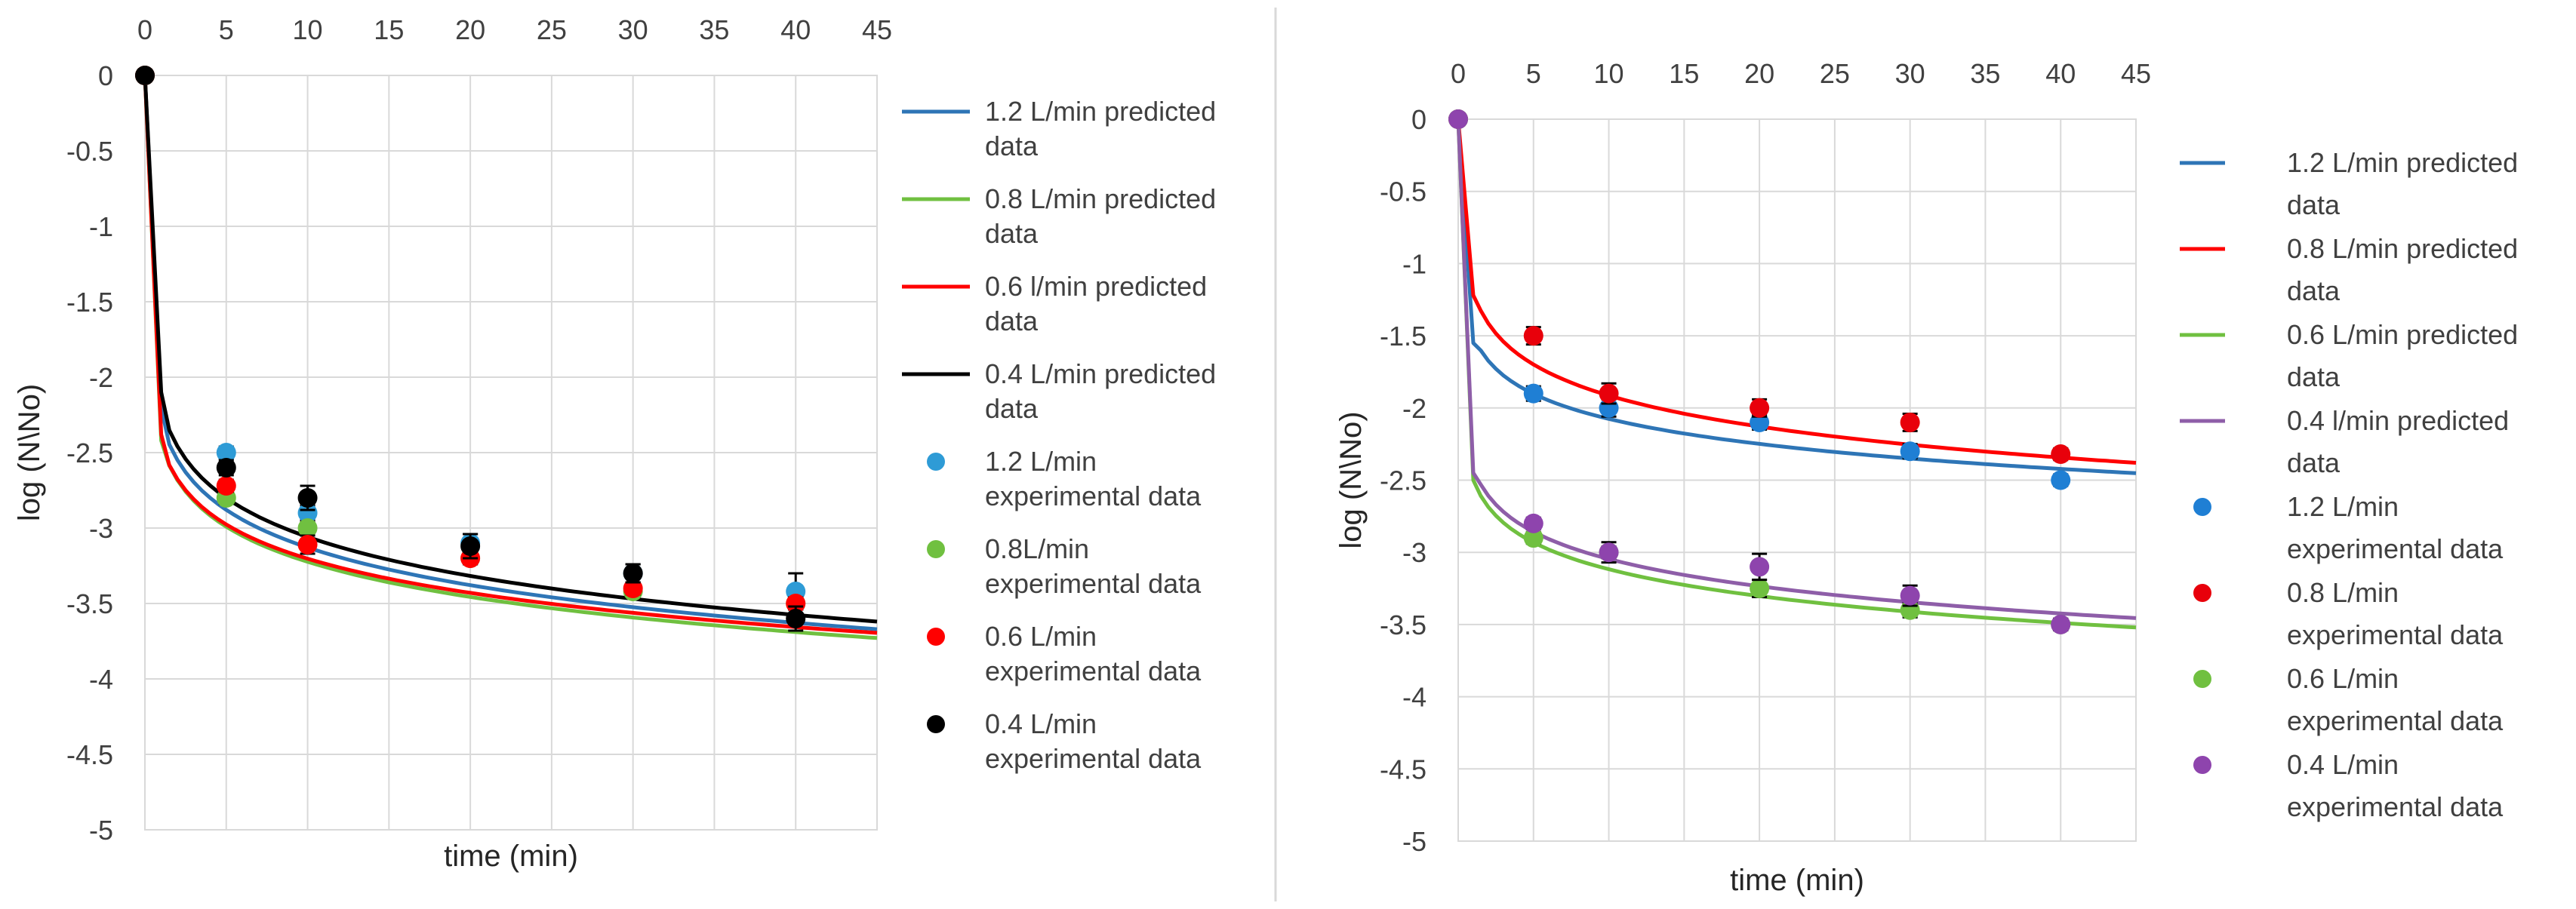 The width and height of the screenshot is (2576, 909). What do you see at coordinates (1414, 698) in the screenshot?
I see `y-tick-label: -4` at bounding box center [1414, 698].